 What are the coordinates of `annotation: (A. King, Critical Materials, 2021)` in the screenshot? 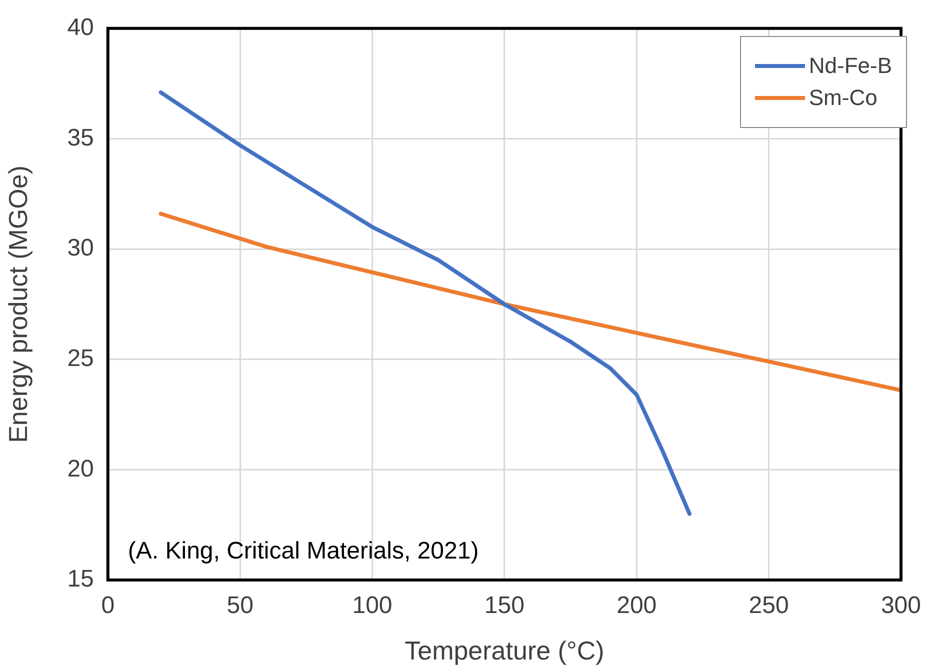 It's located at (303, 551).